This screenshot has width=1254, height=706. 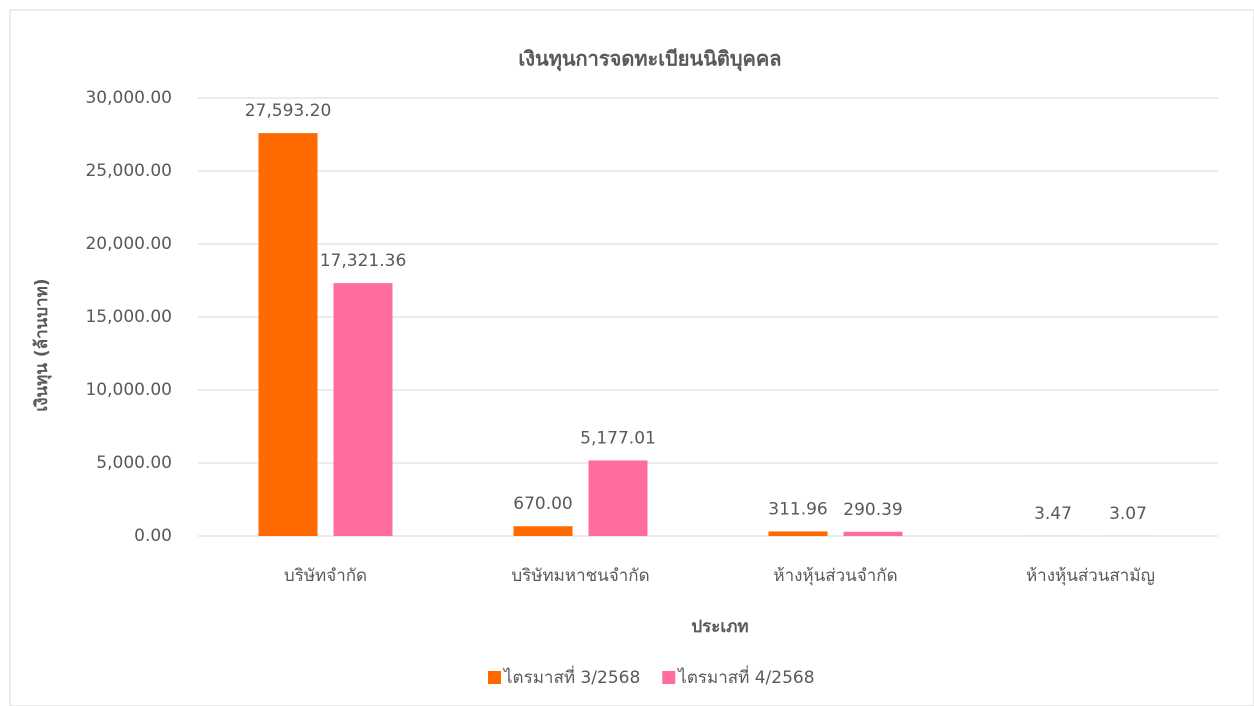 I want to click on data-label: 670.00, so click(x=542, y=504).